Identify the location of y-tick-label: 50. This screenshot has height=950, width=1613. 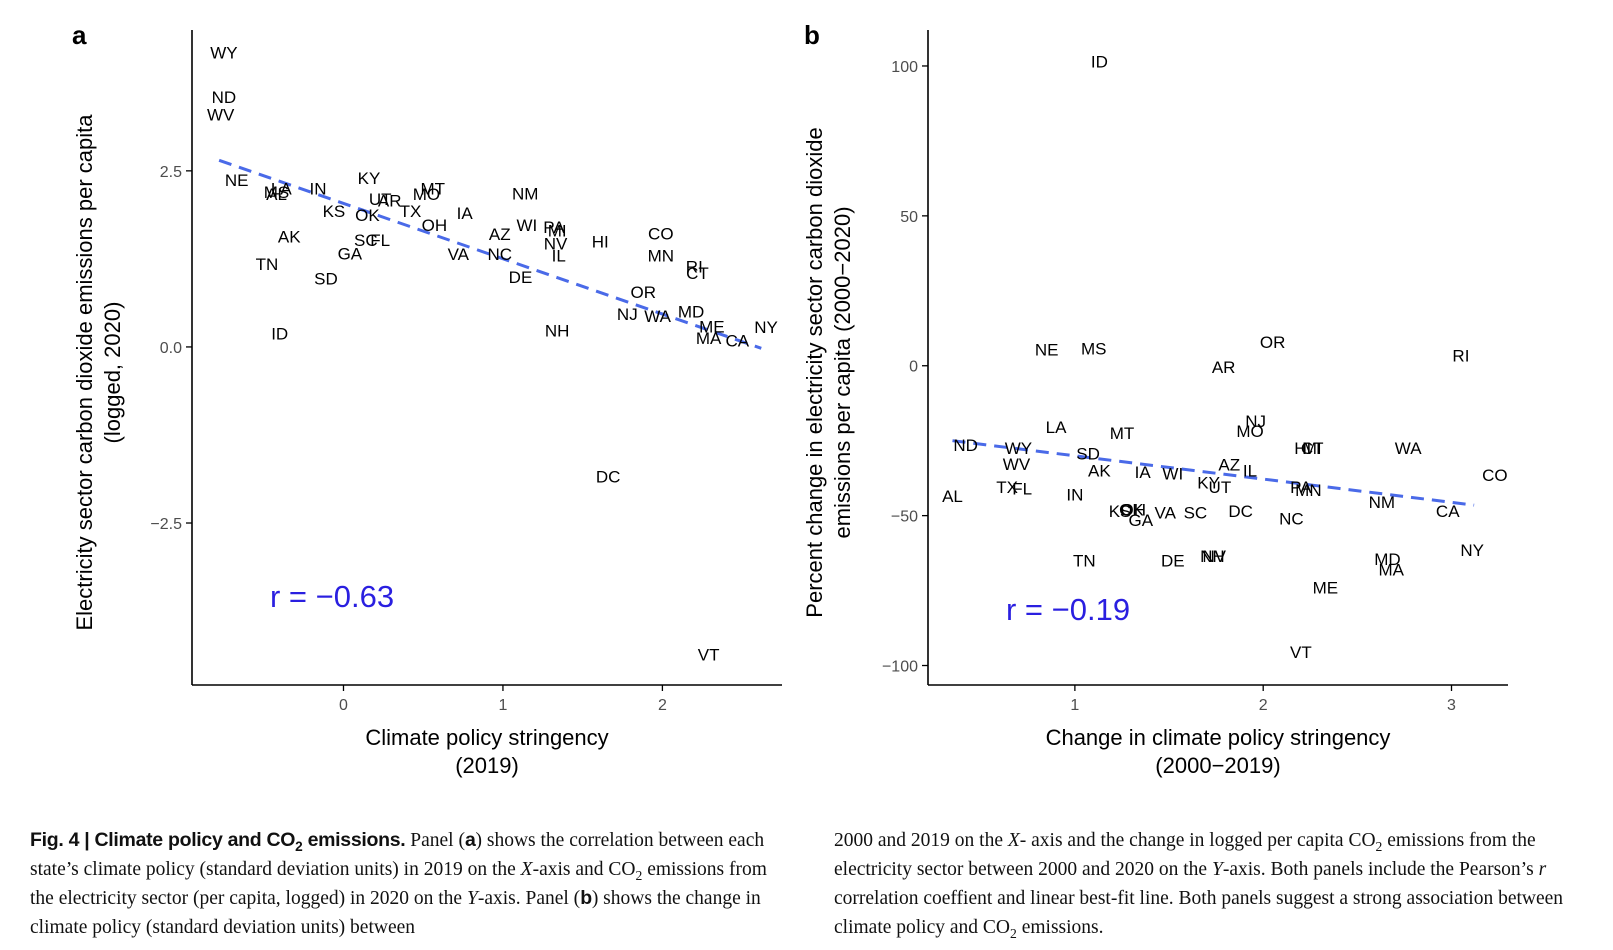
(909, 217).